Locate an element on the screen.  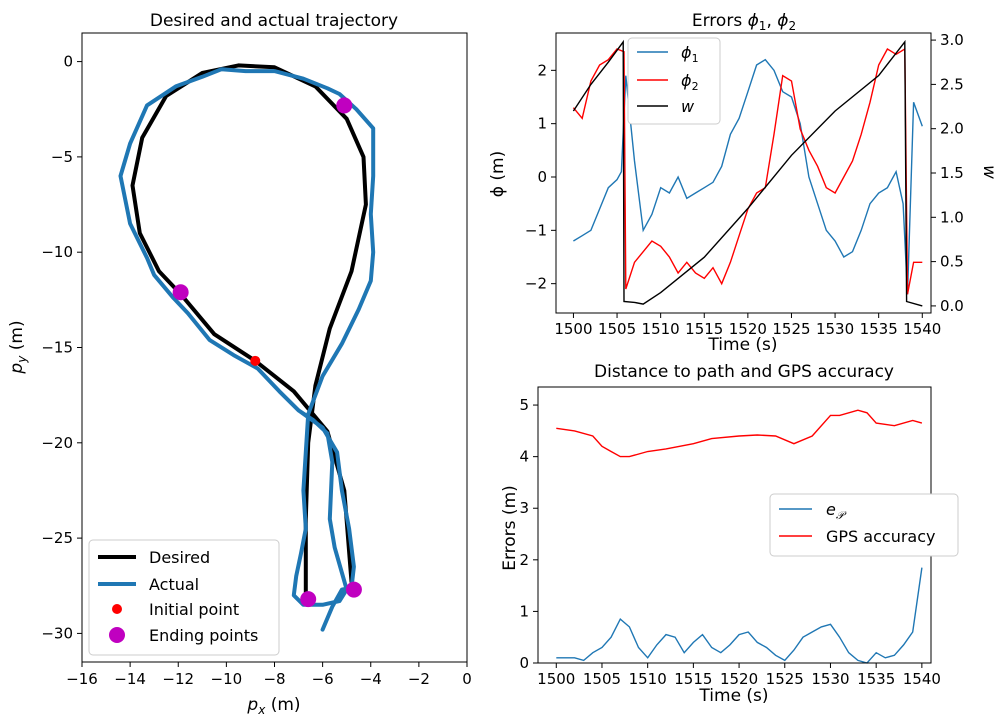
legend-initial-label: Initial point is located at coordinates (194, 609).